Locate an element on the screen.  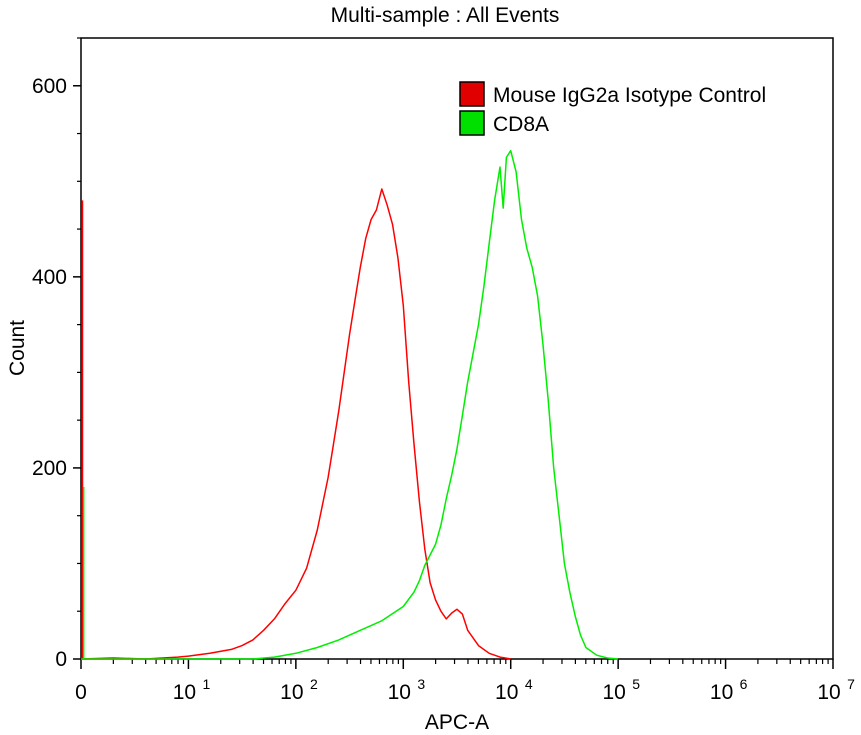
chart-title: Multi-sample : All Events is located at coordinates (445, 15).